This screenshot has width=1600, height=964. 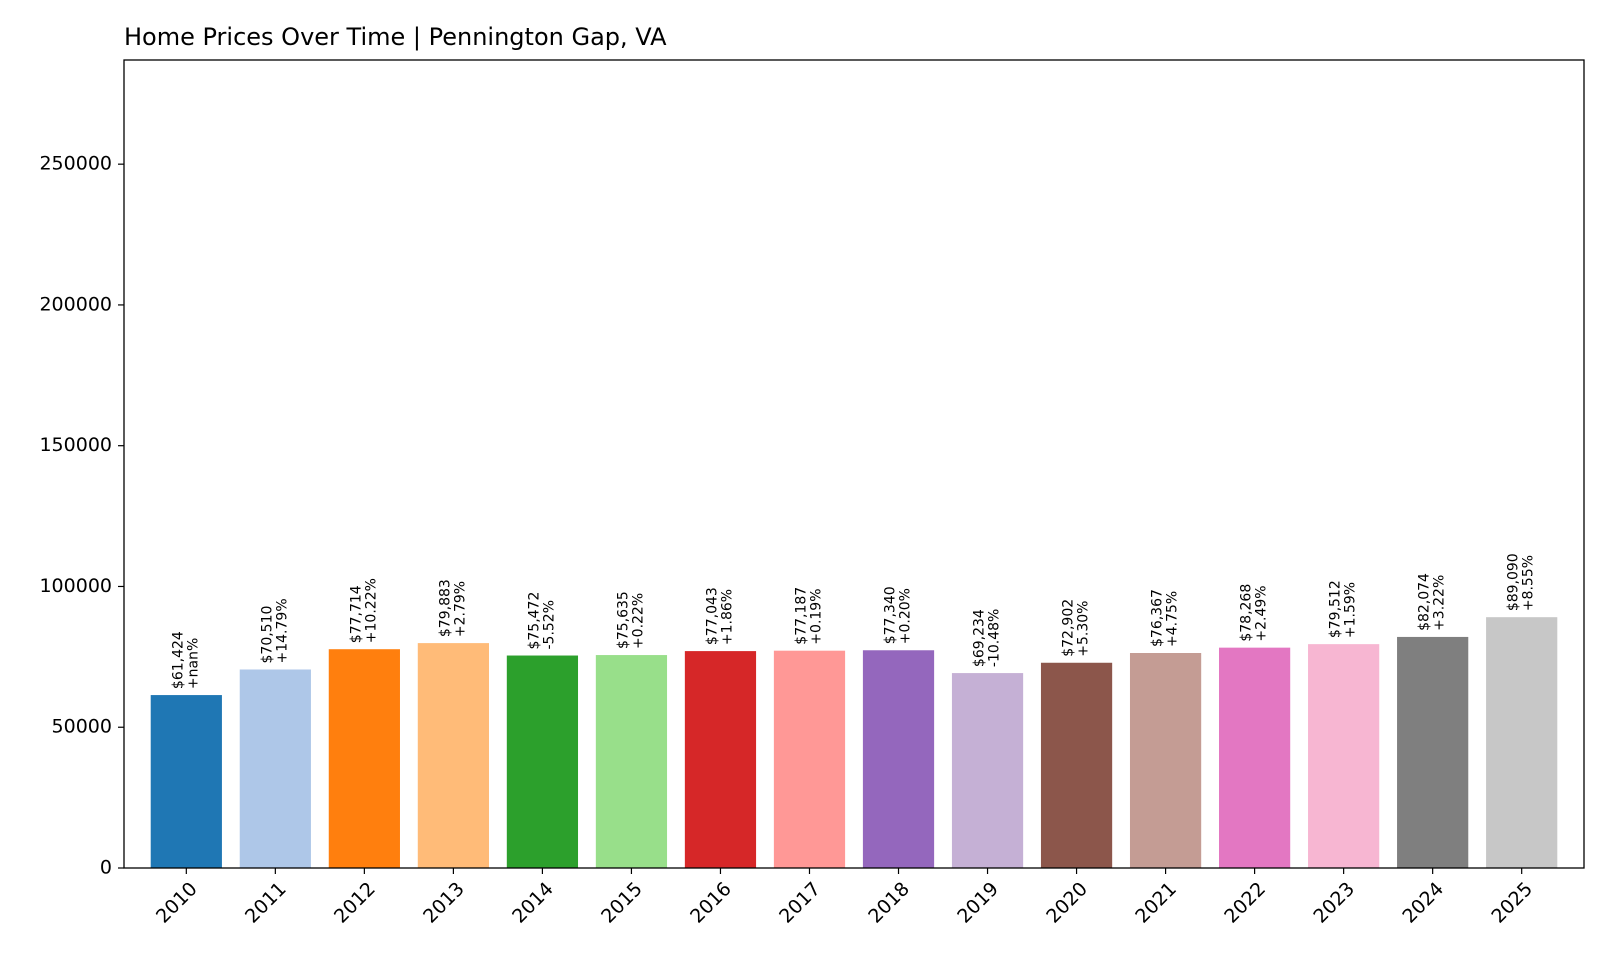 I want to click on bar-change-text: +nan%, so click(x=193, y=663).